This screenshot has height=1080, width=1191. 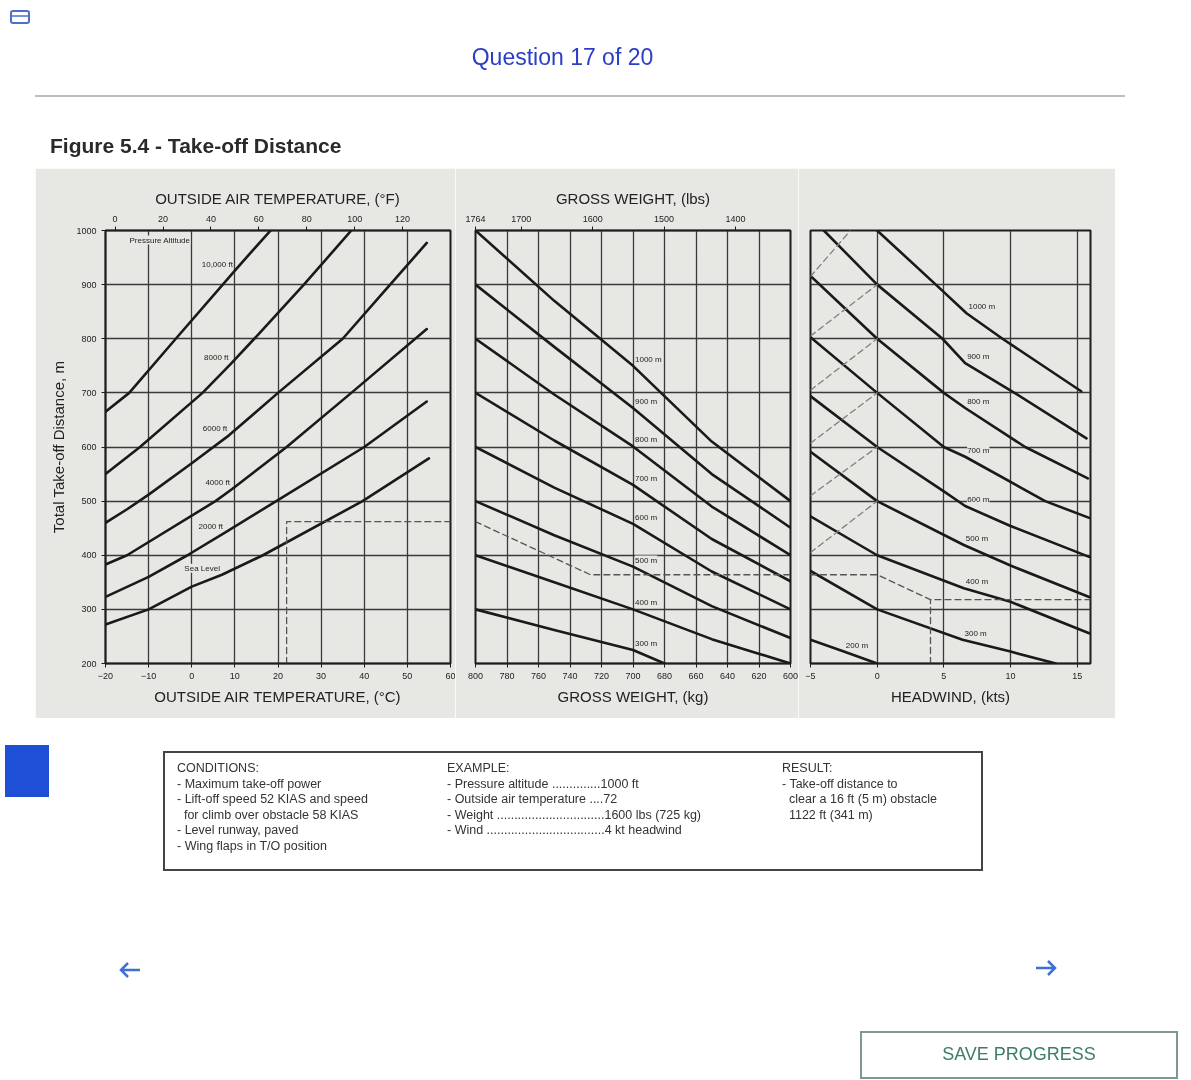 What do you see at coordinates (601, 675) in the screenshot?
I see `x-tick-label: 720` at bounding box center [601, 675].